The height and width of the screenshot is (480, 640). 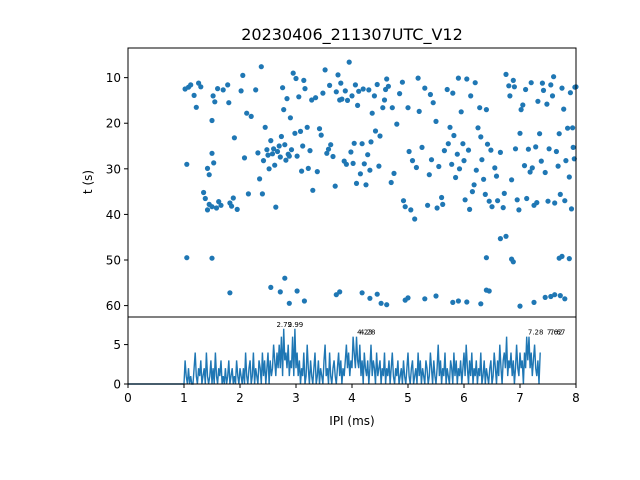 What do you see at coordinates (352, 35) in the screenshot?
I see `chart-title: 20230406_211307UTC_V12` at bounding box center [352, 35].